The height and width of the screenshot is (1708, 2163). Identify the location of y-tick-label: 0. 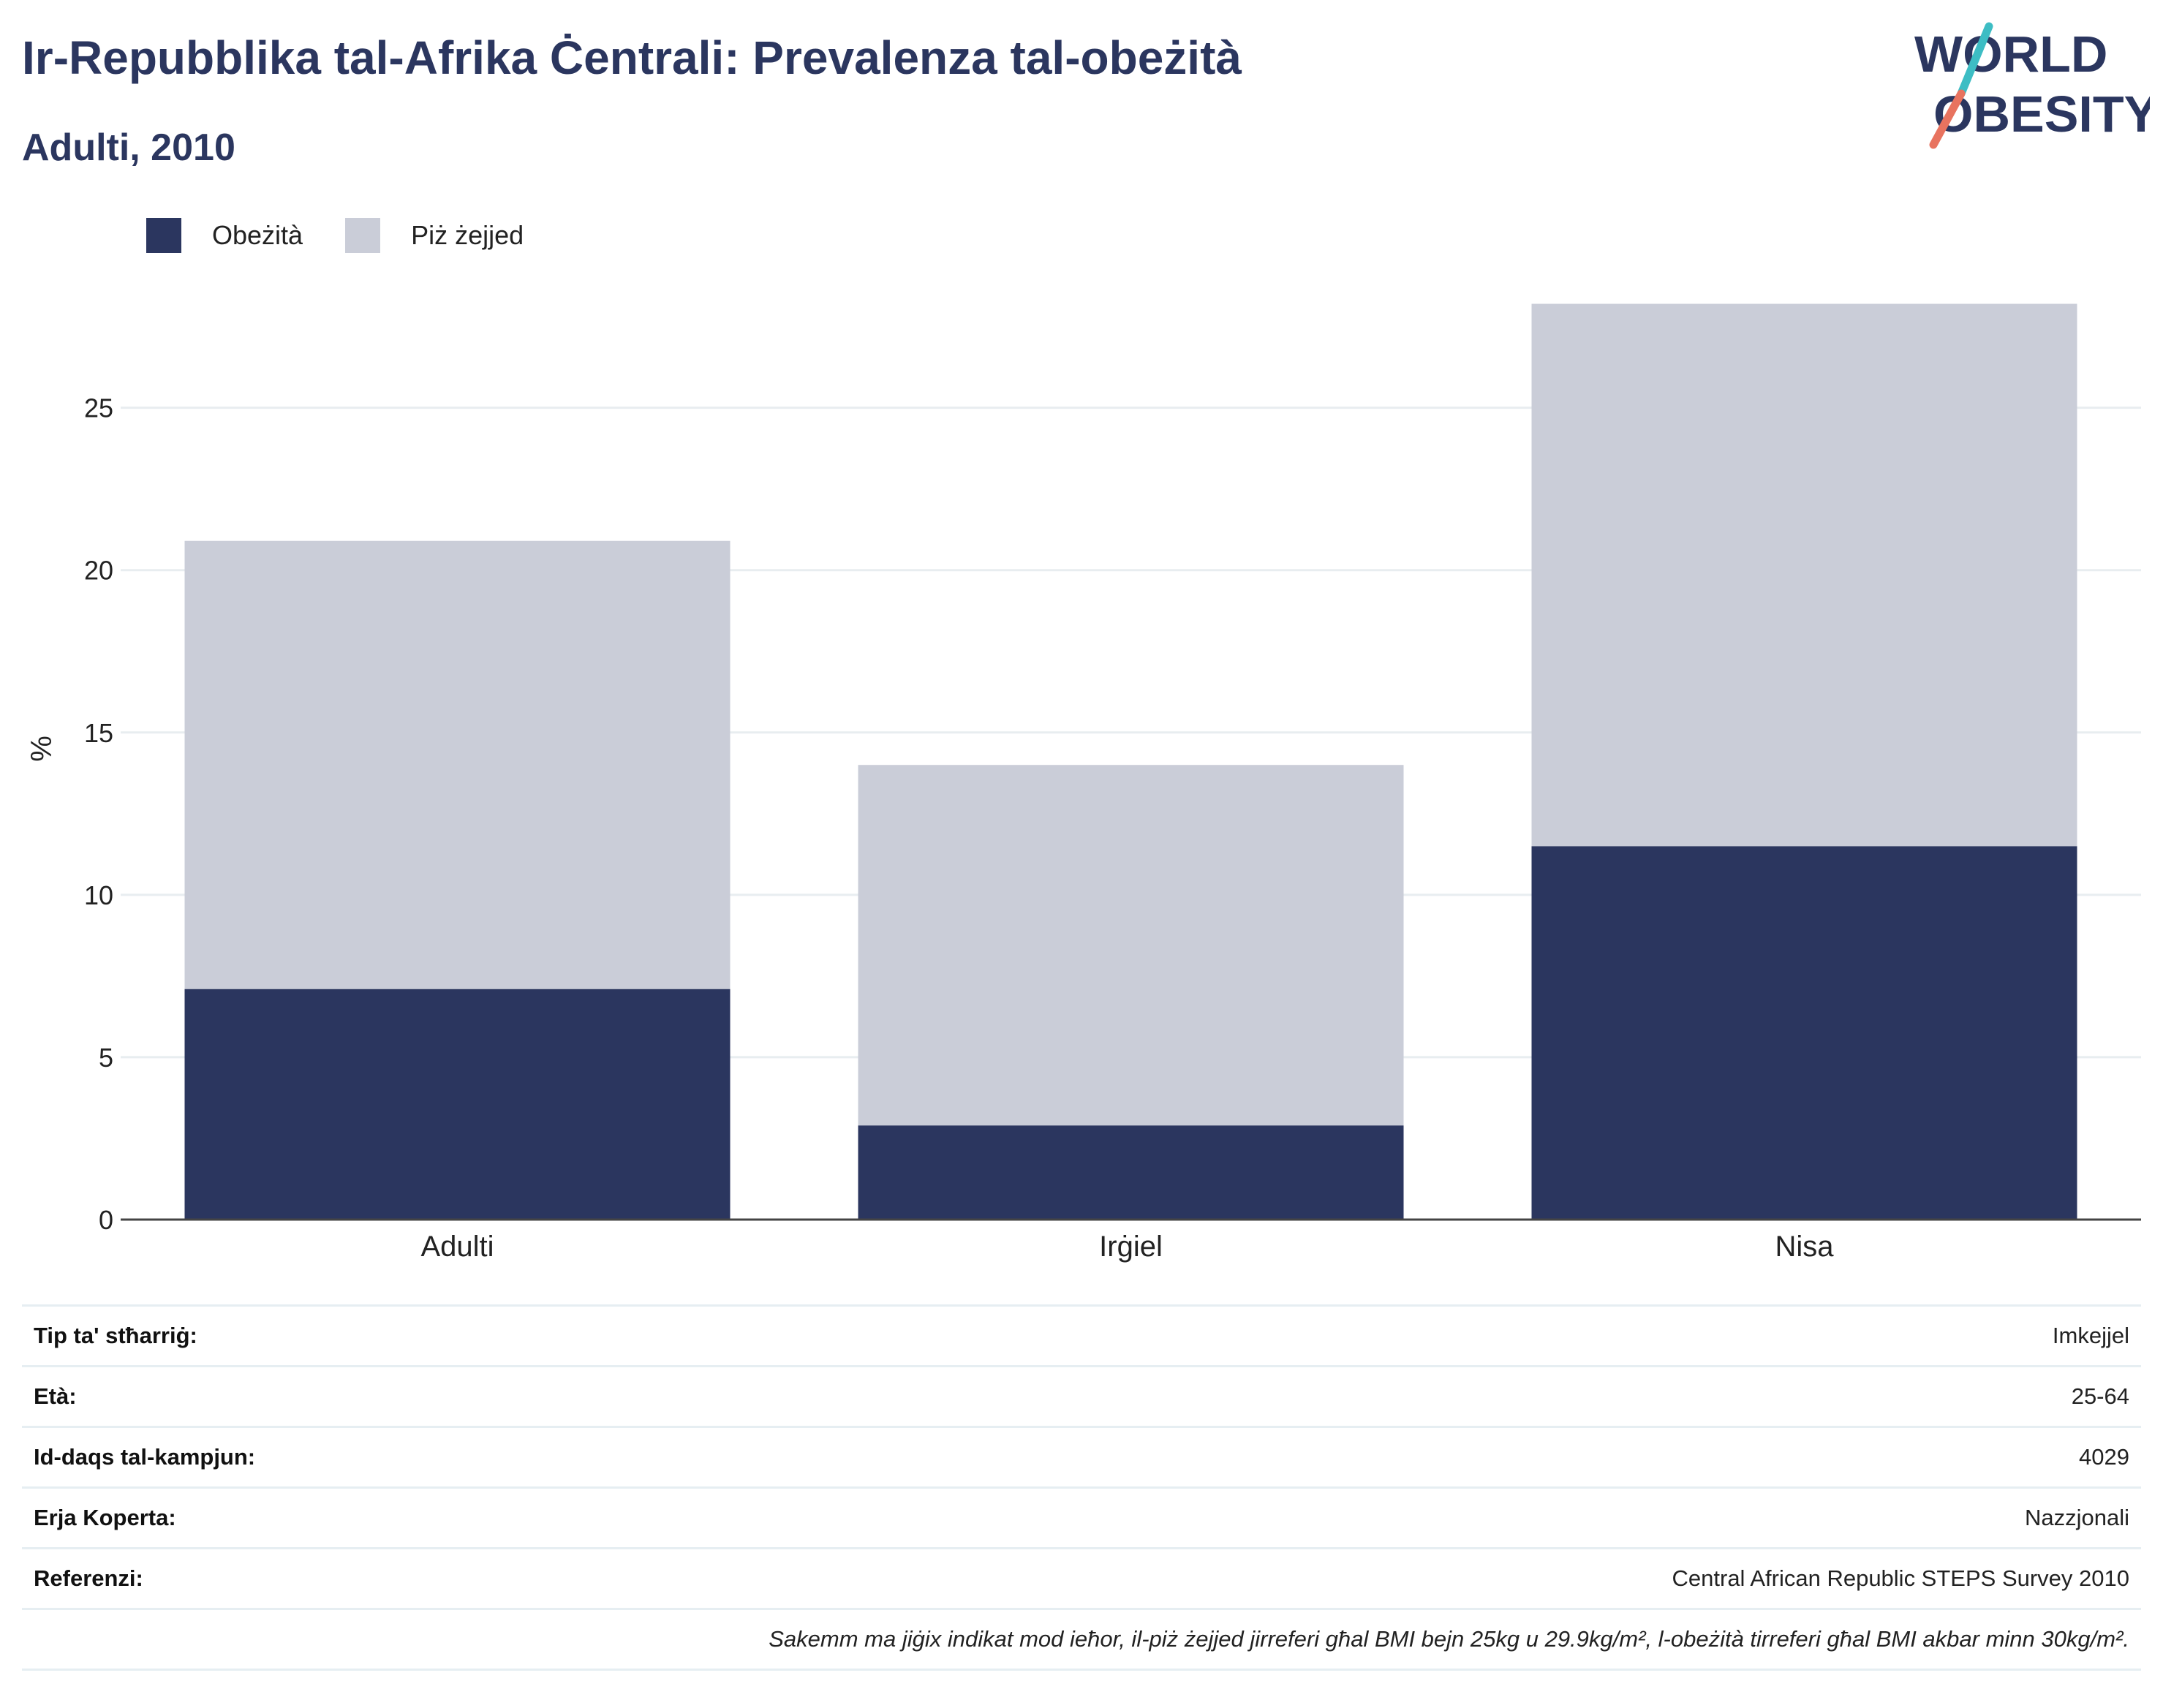
(106, 1220).